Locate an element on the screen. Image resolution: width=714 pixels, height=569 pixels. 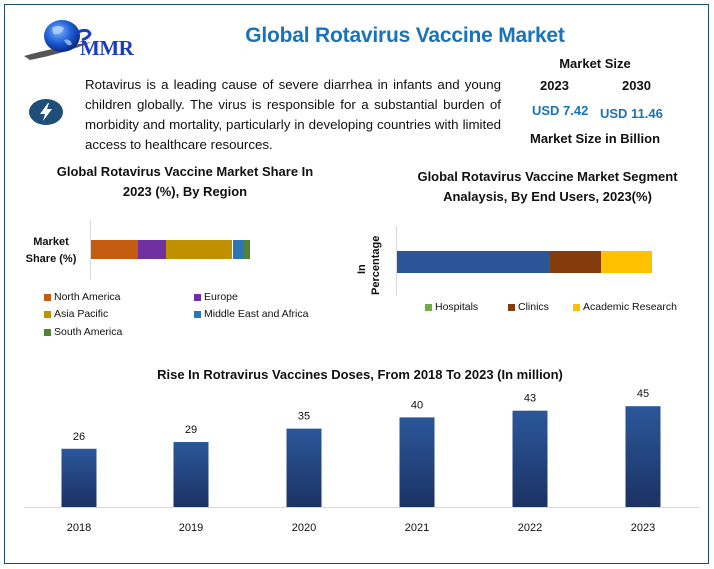
region-segment-south-america is located at coordinates (247, 249).